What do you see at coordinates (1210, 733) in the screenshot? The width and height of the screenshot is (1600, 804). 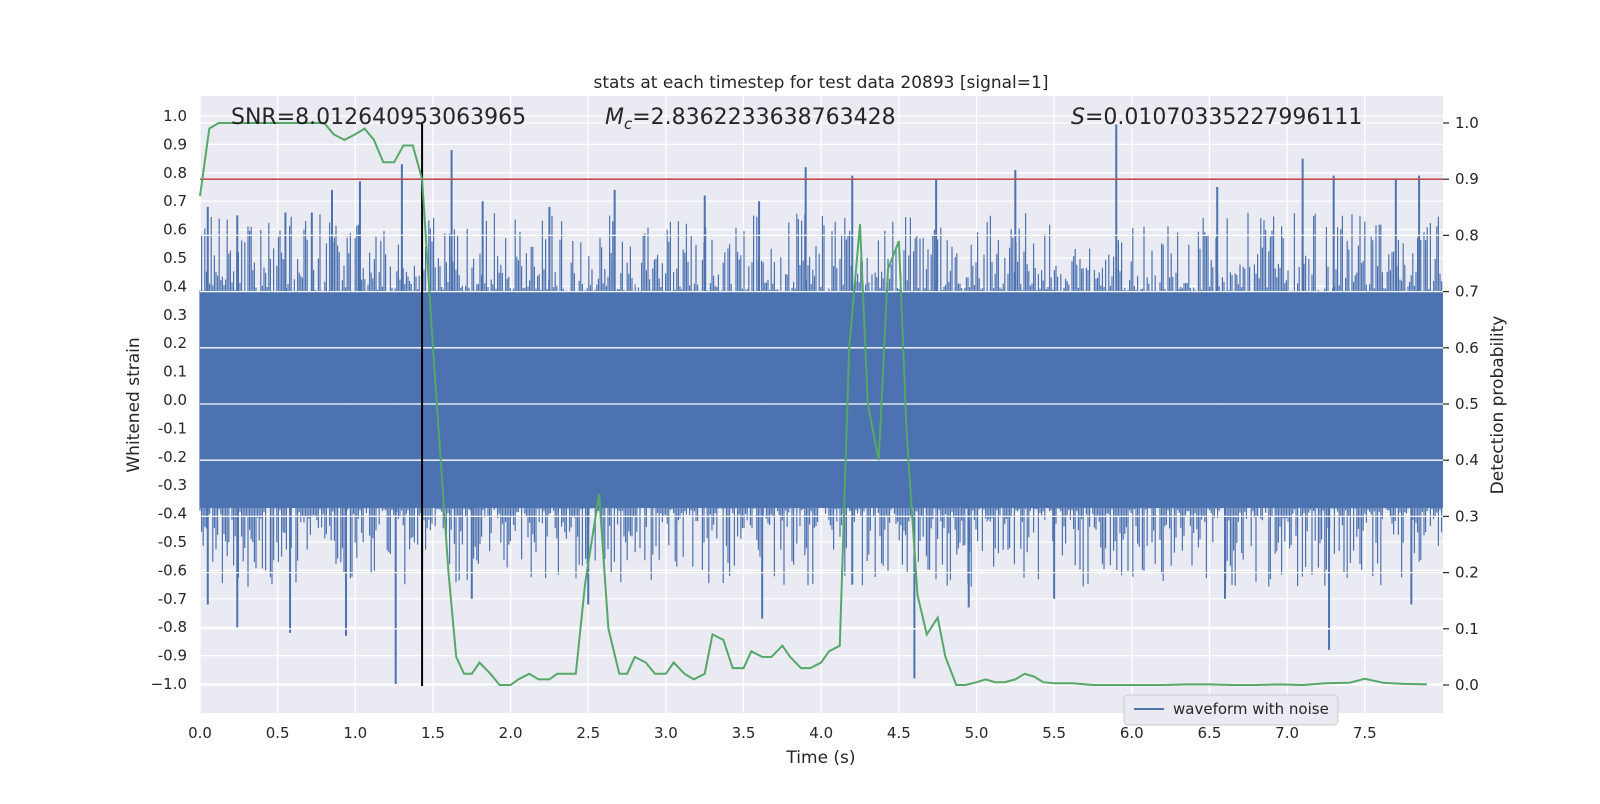 I see `x-tick-label: 6.5` at bounding box center [1210, 733].